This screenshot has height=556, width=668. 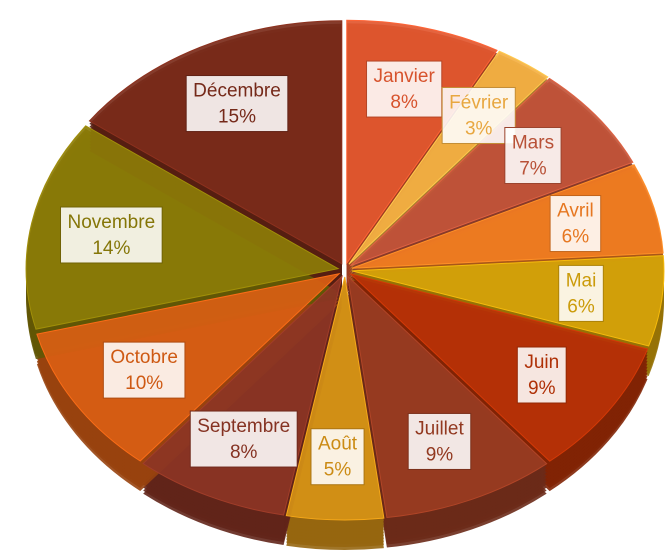 What do you see at coordinates (581, 280) in the screenshot?
I see `category-label: Mai` at bounding box center [581, 280].